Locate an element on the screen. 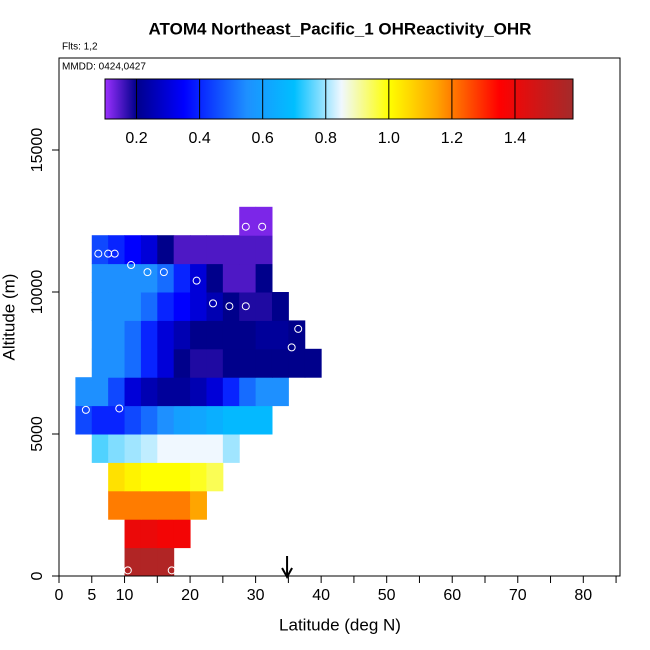 The image size is (650, 650). x-tick-label: 80 is located at coordinates (583, 595).